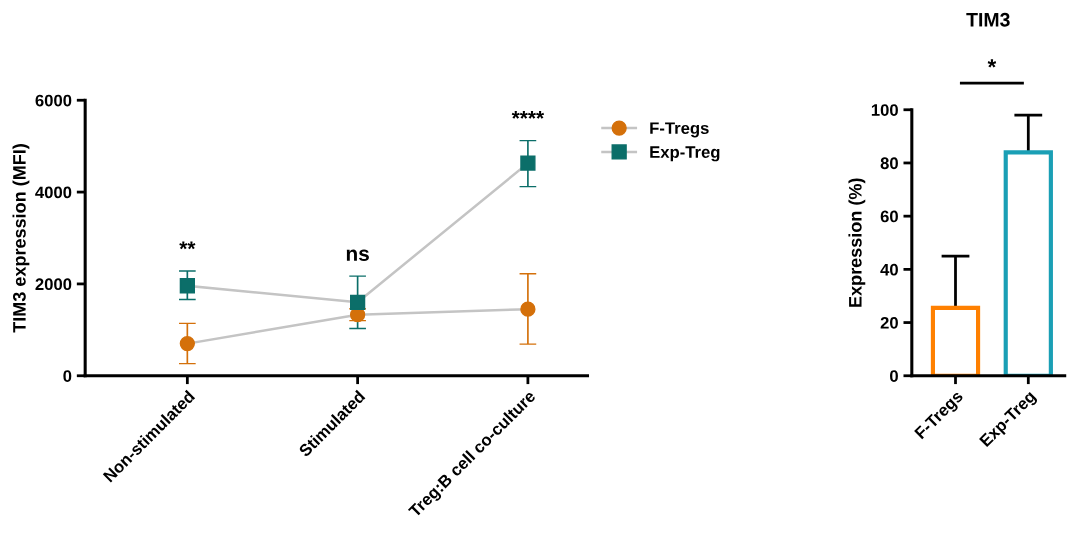  I want to click on annotation: ****, so click(528, 114).